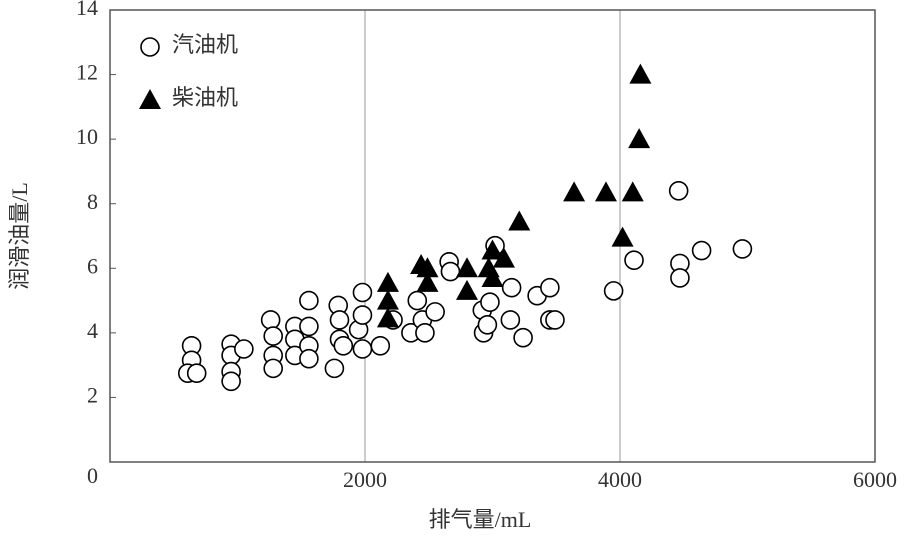 Image resolution: width=907 pixels, height=542 pixels. I want to click on y-tick-label: 0, so click(92, 475).